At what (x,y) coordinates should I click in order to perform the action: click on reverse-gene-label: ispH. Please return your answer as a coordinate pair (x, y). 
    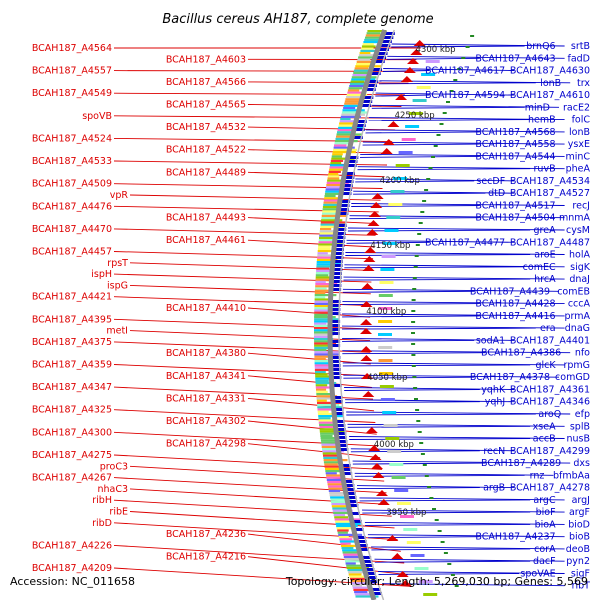
    Looking at the image, I should click on (101, 274).